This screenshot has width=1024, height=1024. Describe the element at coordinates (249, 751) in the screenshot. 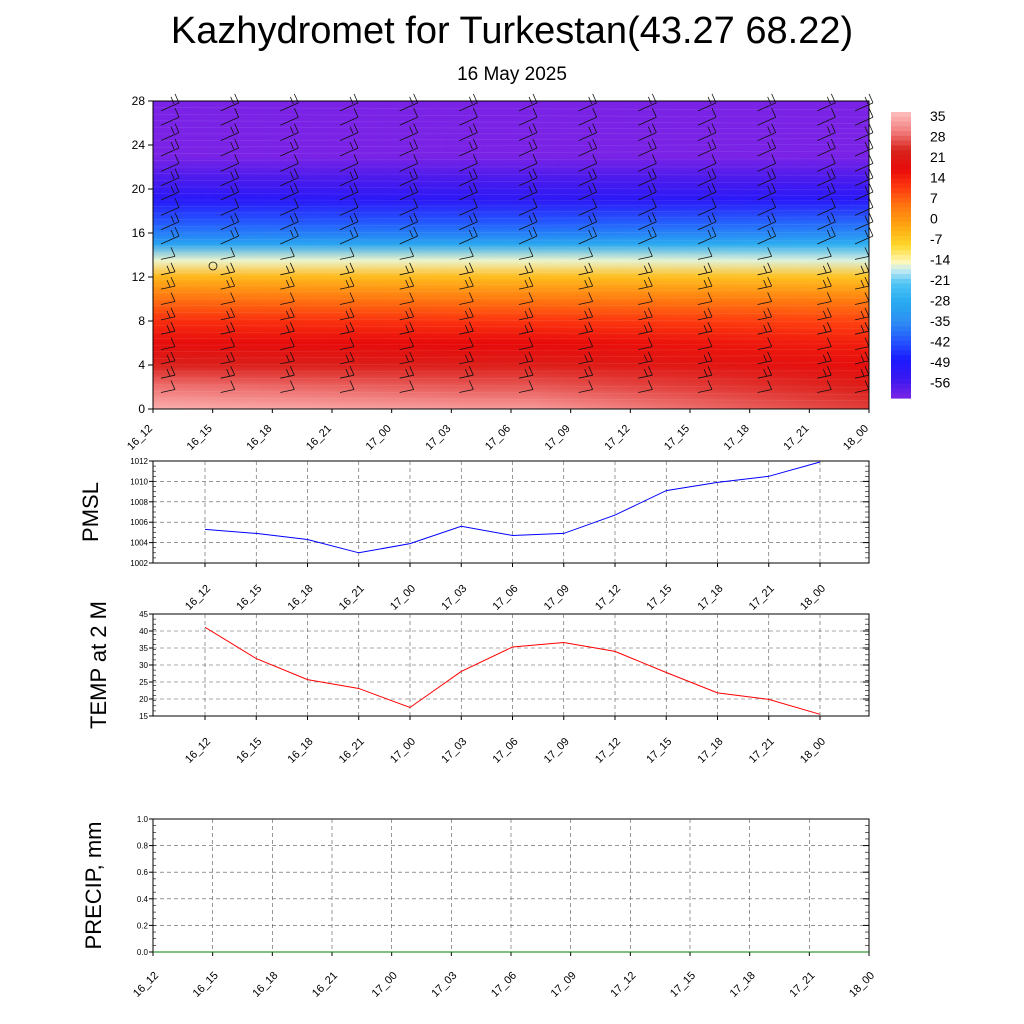

I see `x-tick-label: 16_15` at that location.